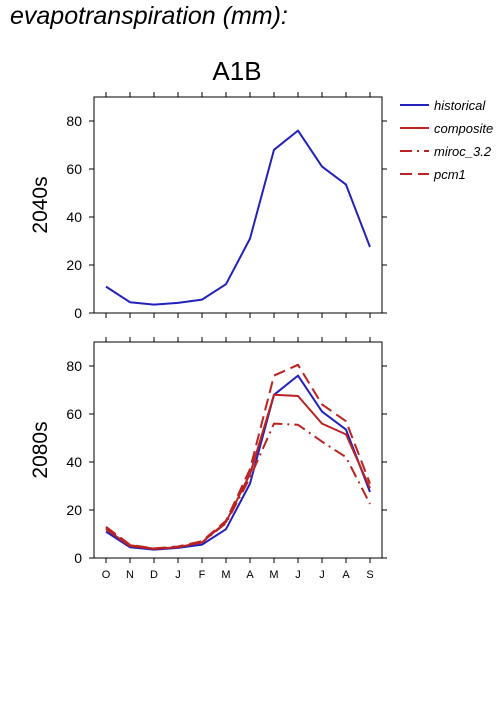 Image resolution: width=501 pixels, height=709 pixels. I want to click on panel-label: 2040s, so click(40, 204).